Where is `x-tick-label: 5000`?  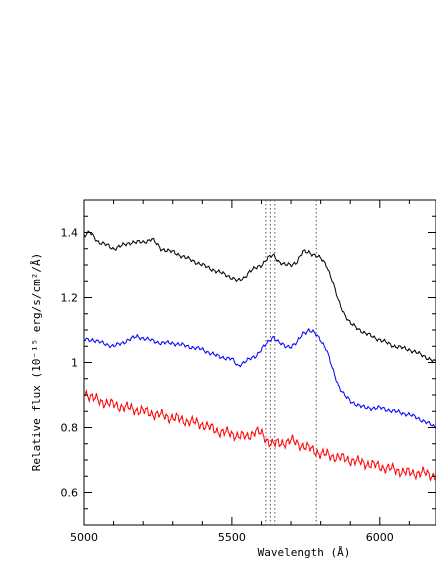
x-tick-label: 5000 is located at coordinates (84, 537).